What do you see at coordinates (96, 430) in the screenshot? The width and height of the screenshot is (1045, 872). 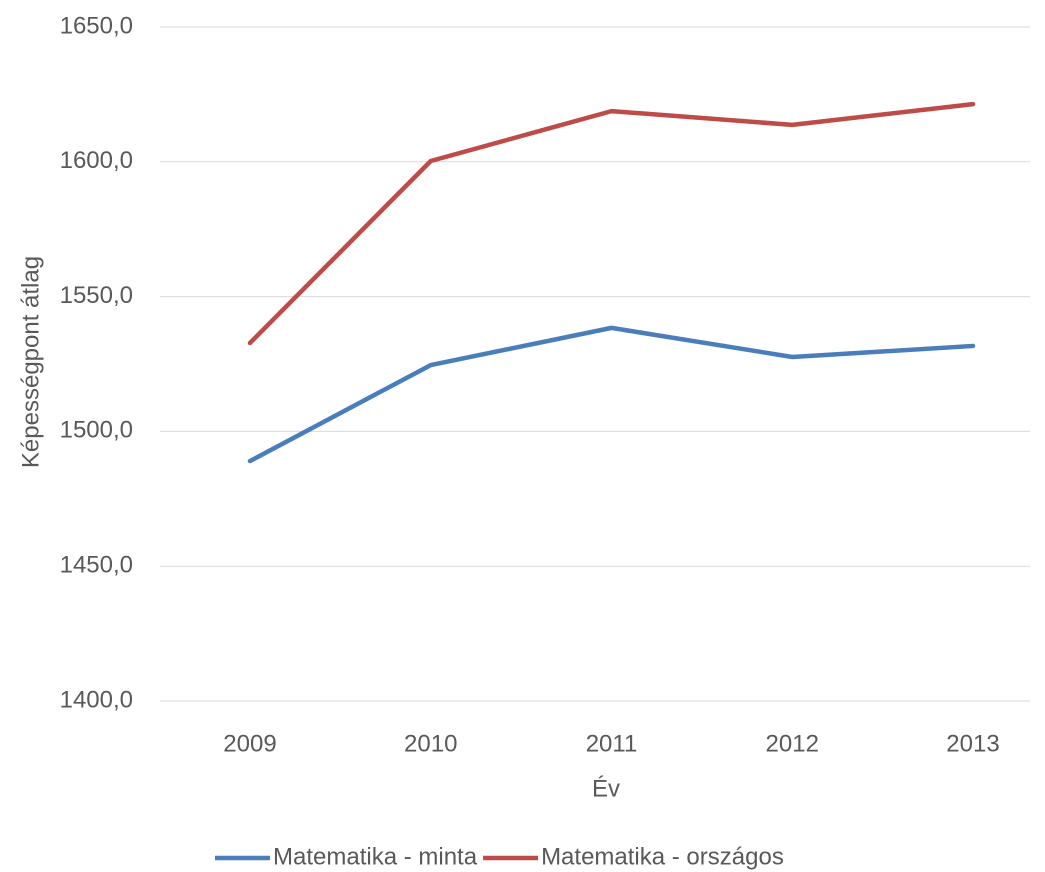 I see `y-tick-label: 1500,0` at bounding box center [96, 430].